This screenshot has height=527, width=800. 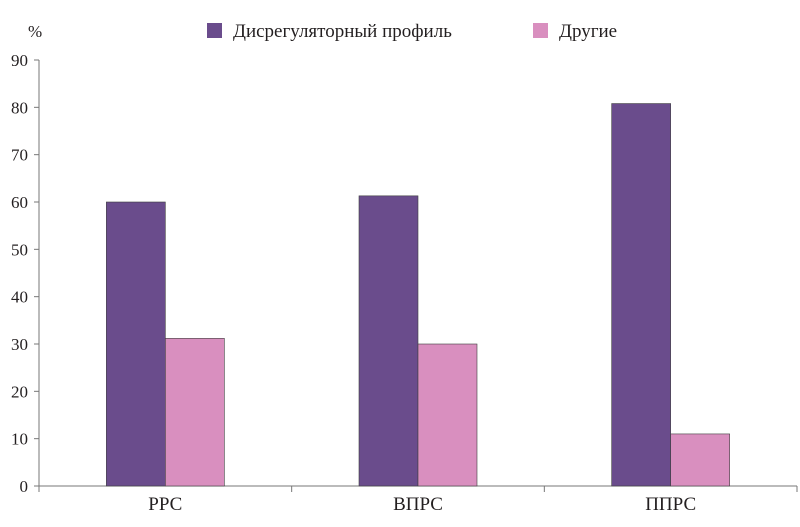 I want to click on y-tick-label: 40, so click(x=19, y=297).